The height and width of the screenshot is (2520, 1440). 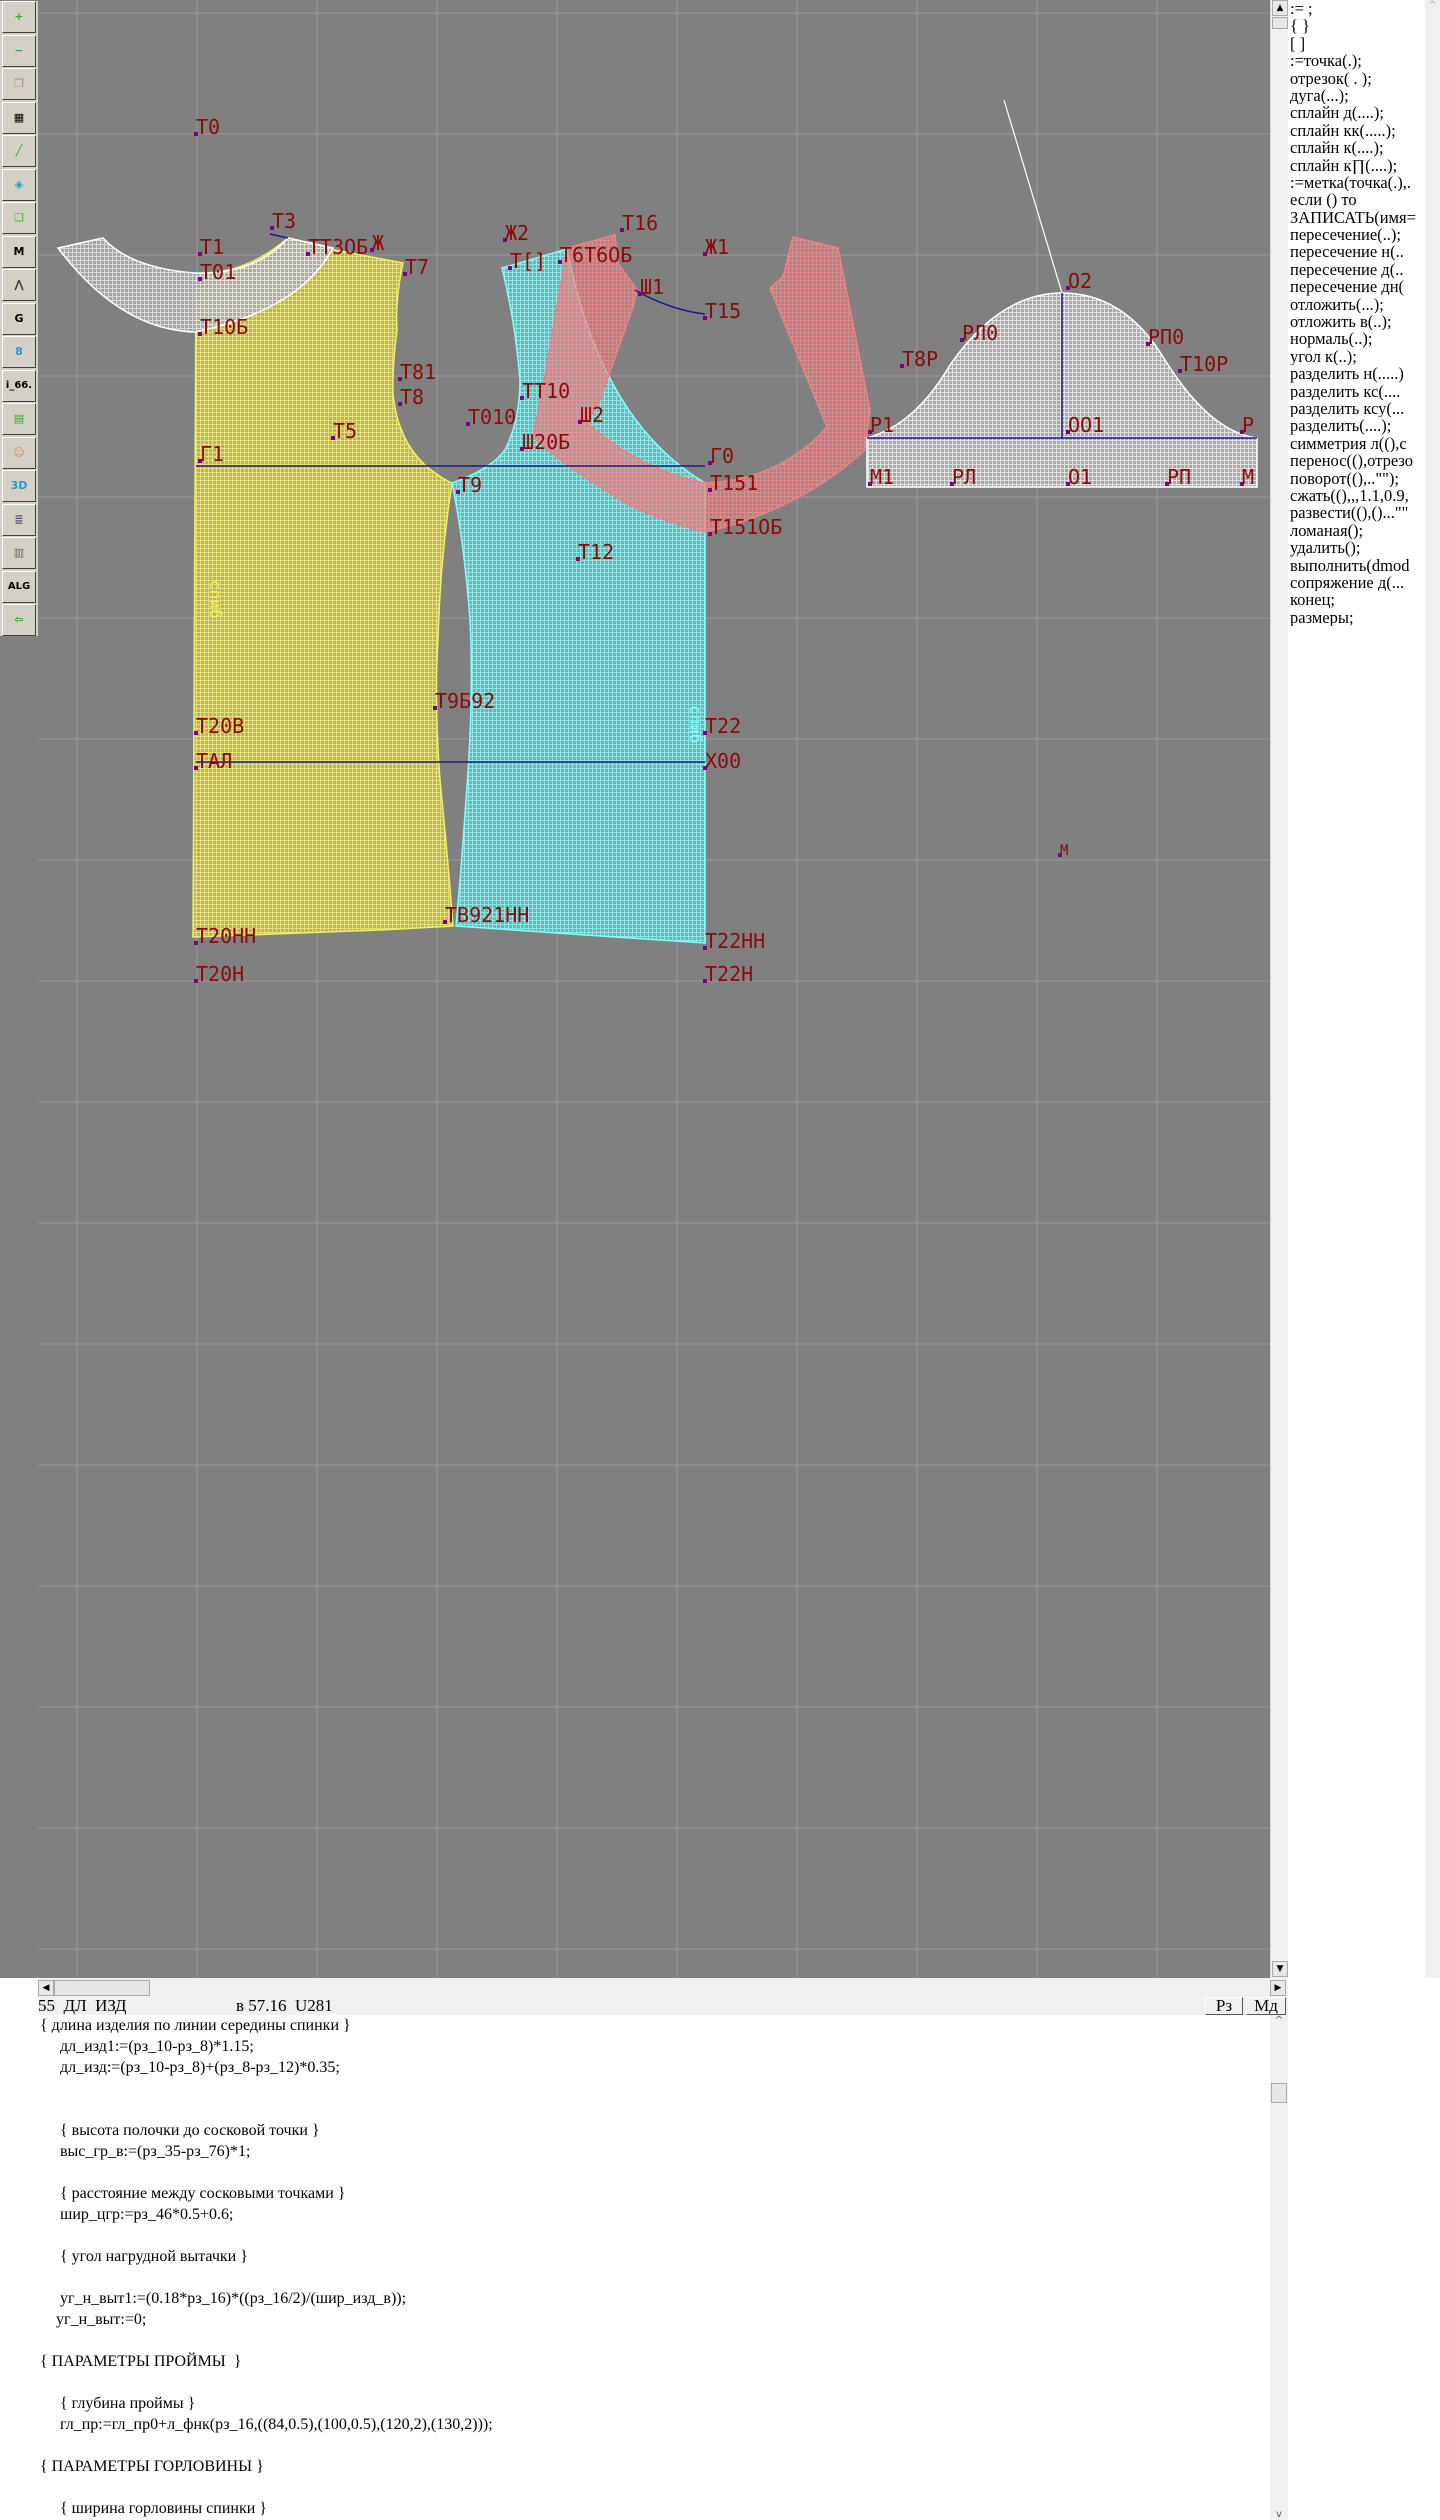 What do you see at coordinates (190, 2067) in the screenshot?
I see `code-line: дл_изд:=(рз_10-рз_8)+(рз_8-рз_12)*0.35;` at bounding box center [190, 2067].